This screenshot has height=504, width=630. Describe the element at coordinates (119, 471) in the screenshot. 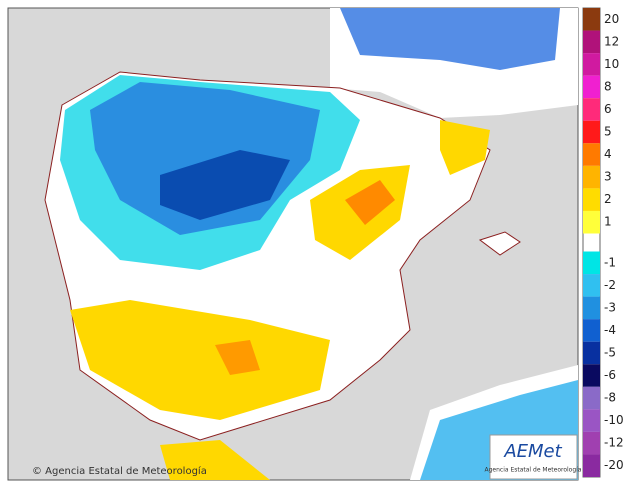

I see `credit: © Agencia Estatal de Meteorología` at that location.